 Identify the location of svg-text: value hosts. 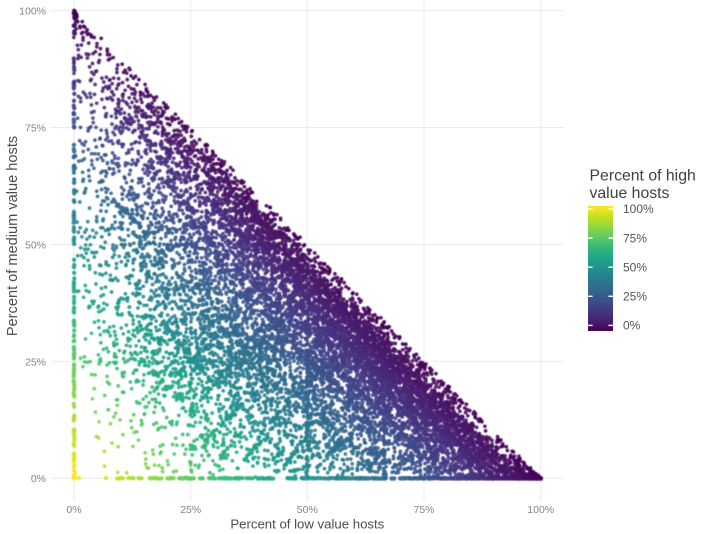
(630, 193).